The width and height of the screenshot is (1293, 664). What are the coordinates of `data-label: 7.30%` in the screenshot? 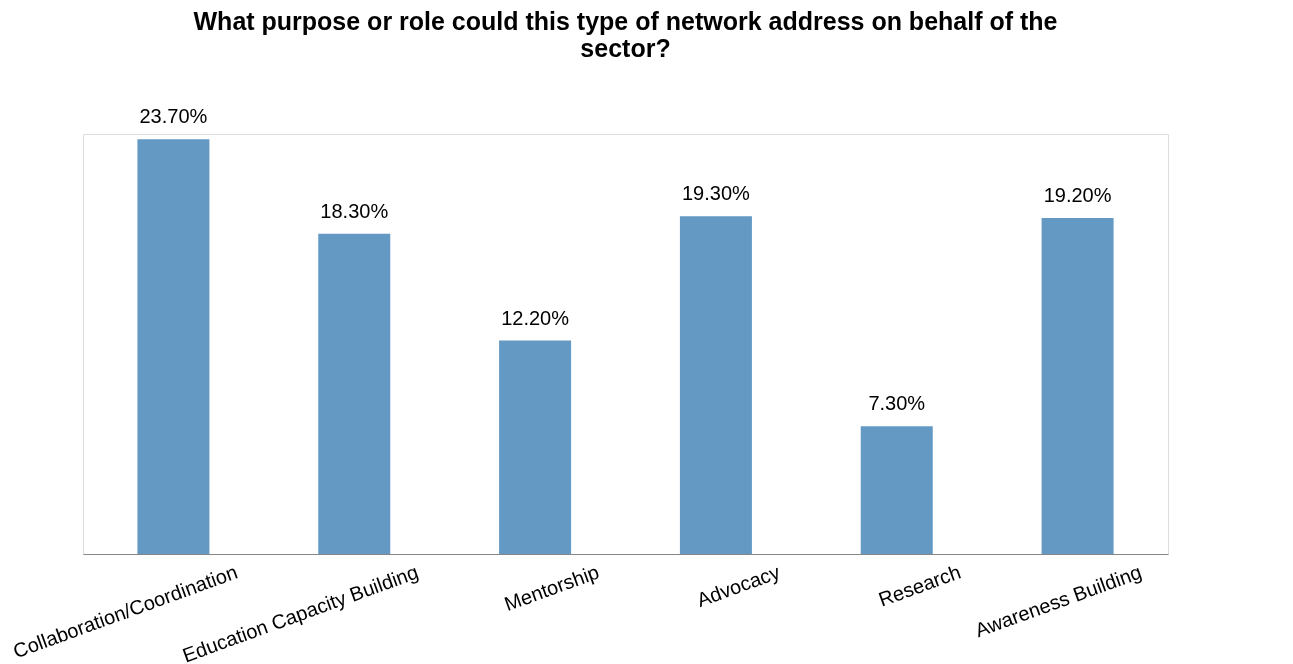 It's located at (897, 403).